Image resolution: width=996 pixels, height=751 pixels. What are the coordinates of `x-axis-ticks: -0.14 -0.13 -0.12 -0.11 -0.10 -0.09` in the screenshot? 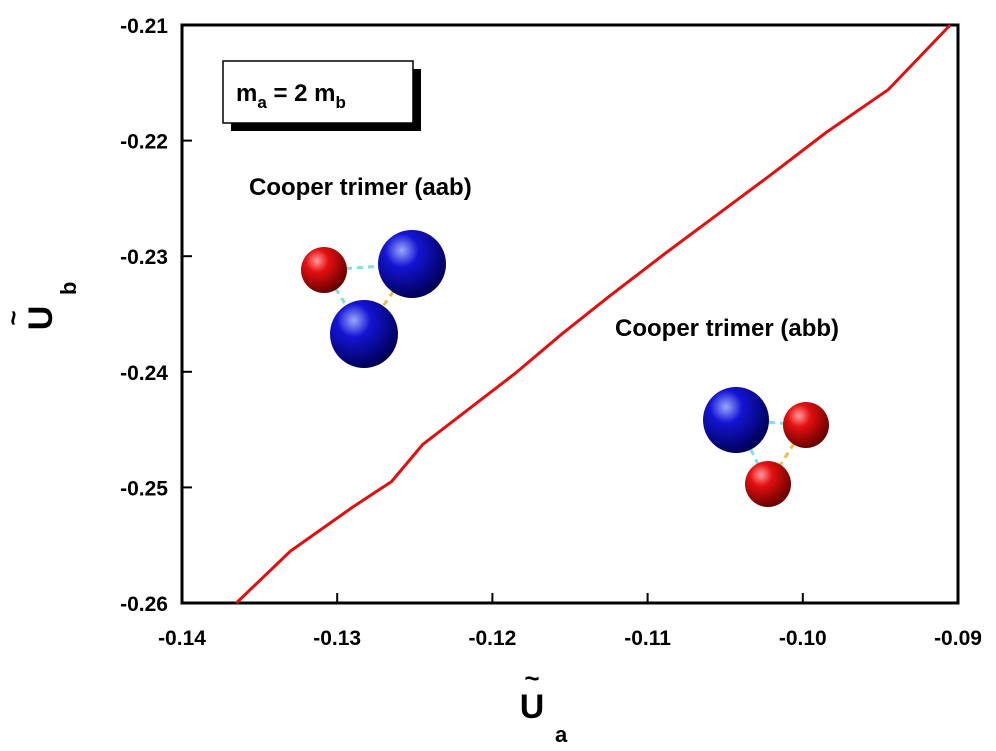 It's located at (570, 621).